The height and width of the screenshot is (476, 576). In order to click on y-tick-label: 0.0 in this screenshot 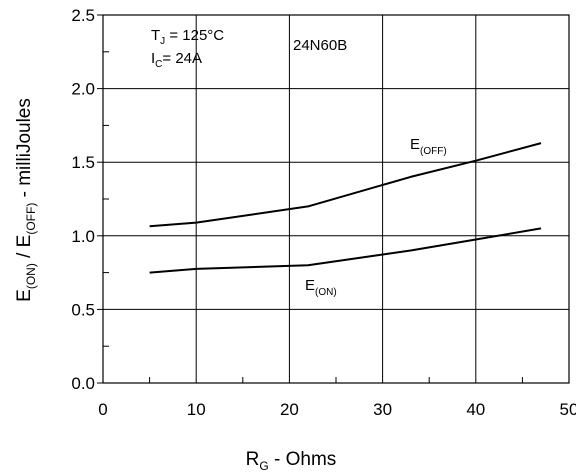, I will do `click(83, 383)`.